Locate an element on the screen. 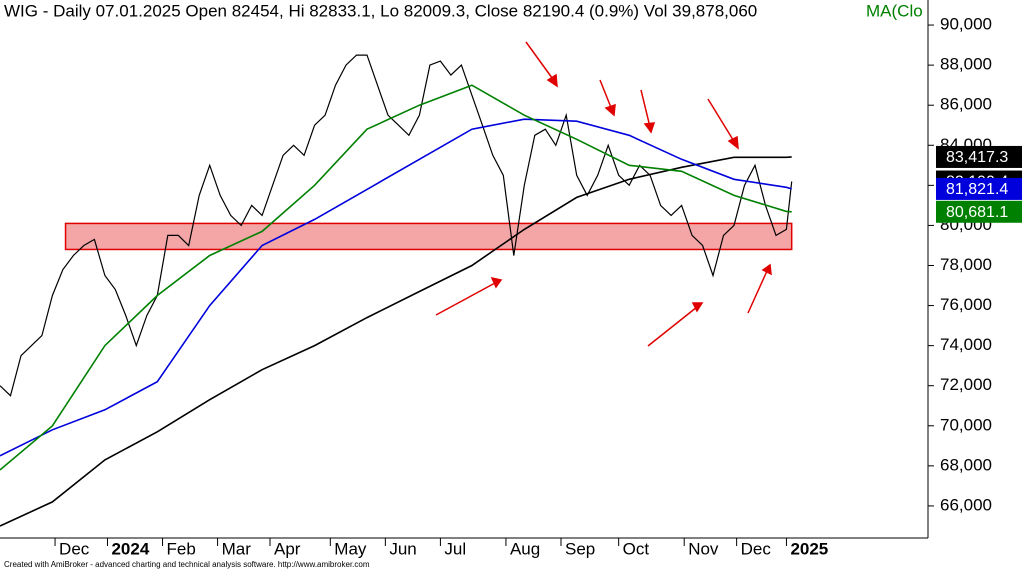 This screenshot has height=571, width=1022. y-tick-label: 86,000 is located at coordinates (966, 104).